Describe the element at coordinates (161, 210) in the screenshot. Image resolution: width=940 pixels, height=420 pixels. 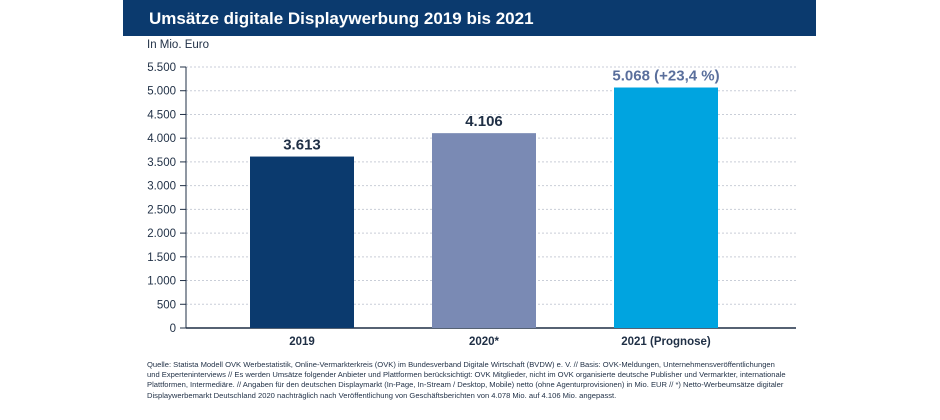
I see `y-tick-label: 2.500` at that location.